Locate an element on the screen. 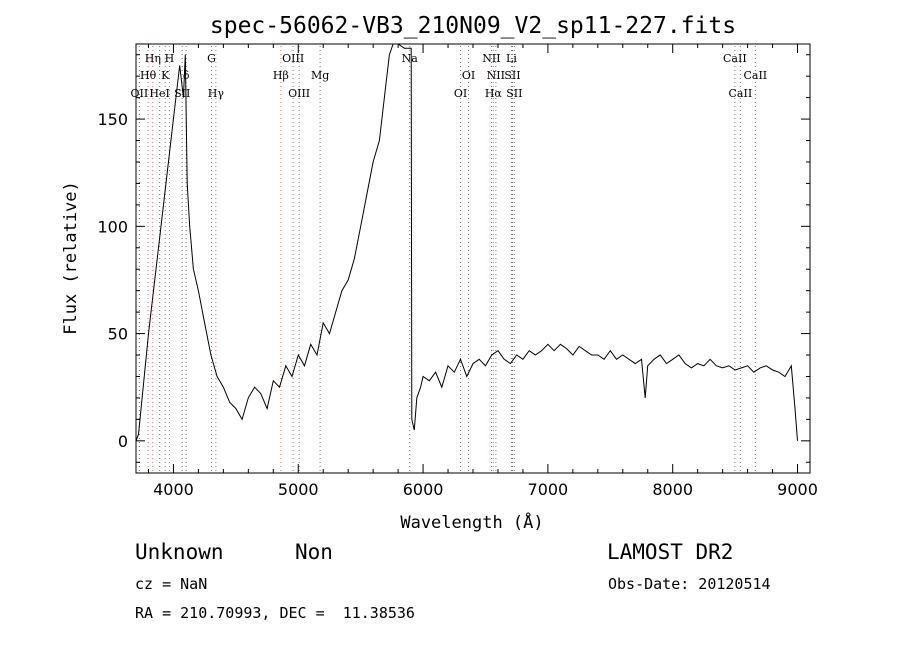 The height and width of the screenshot is (650, 900). x-tick-label-4: 8000 is located at coordinates (672, 489).